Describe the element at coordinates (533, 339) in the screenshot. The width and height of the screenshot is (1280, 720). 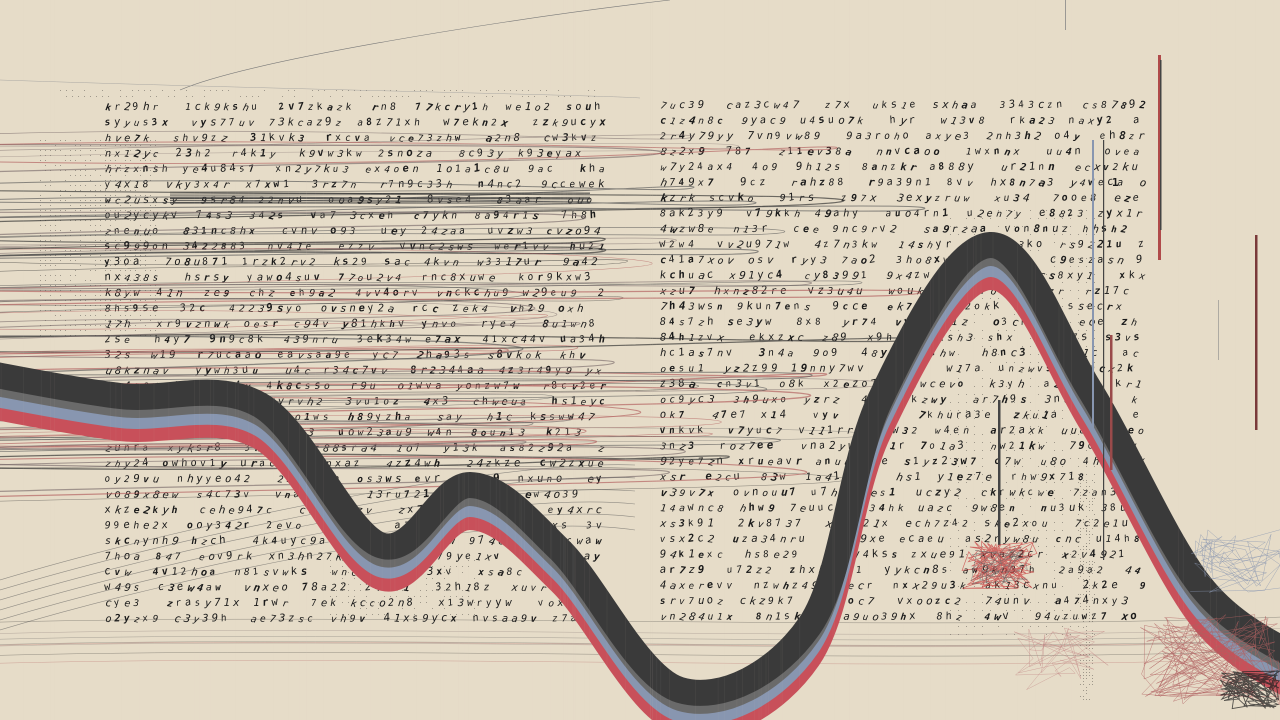
I see `glyph-mark: 4` at that location.